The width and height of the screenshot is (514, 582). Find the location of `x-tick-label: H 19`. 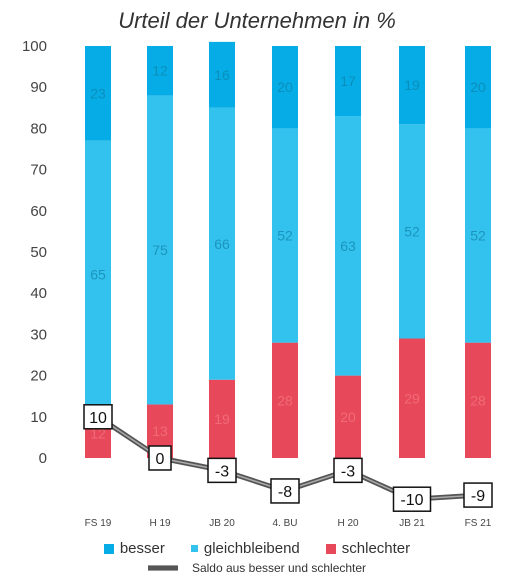

x-tick-label: H 19 is located at coordinates (160, 523).